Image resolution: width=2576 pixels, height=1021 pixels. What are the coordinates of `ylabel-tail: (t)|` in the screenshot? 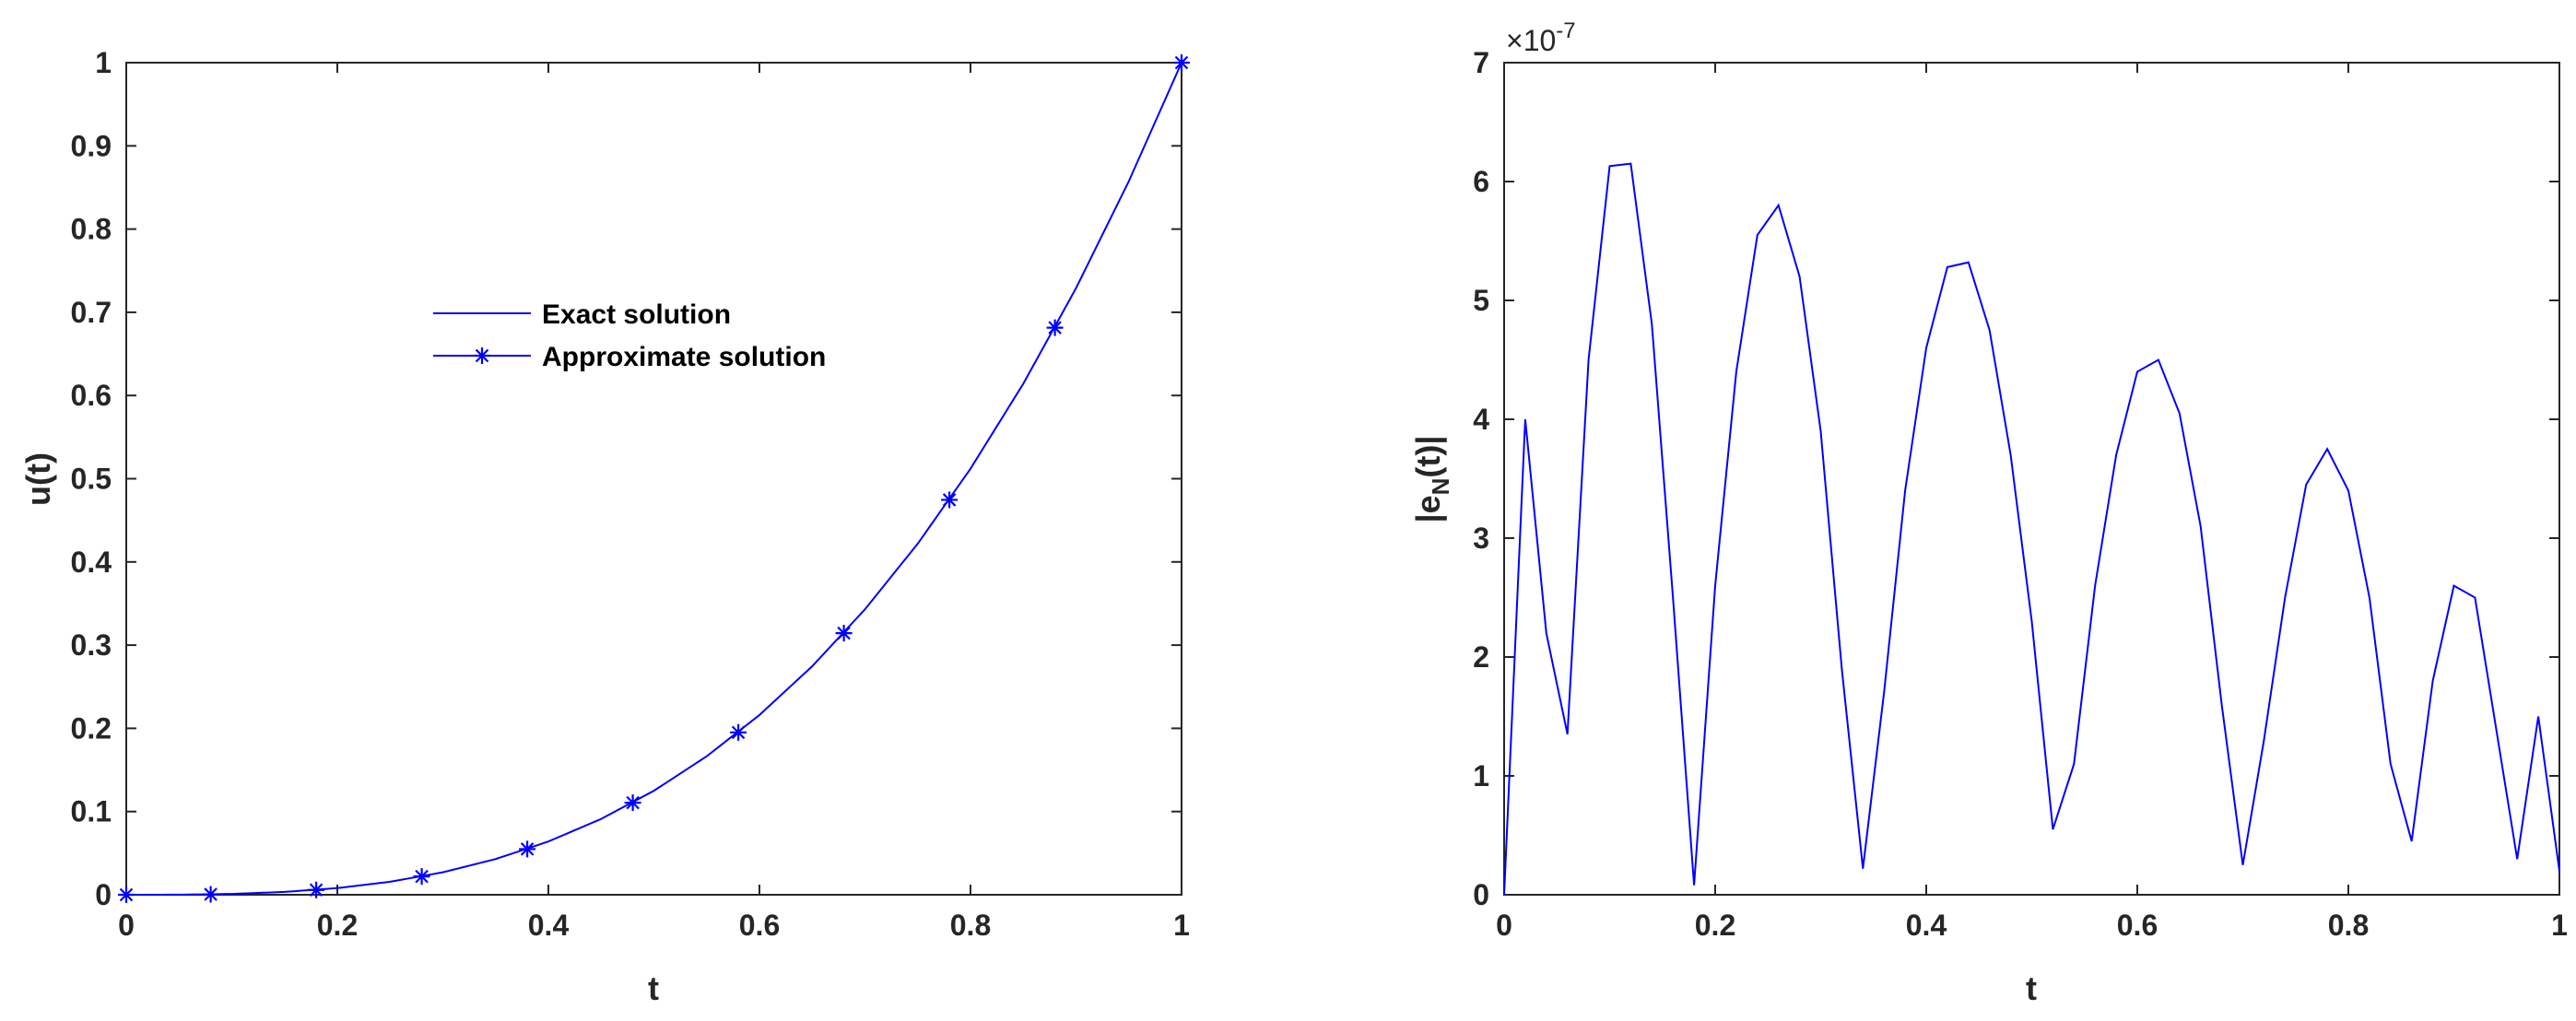 It's located at (1428, 457).